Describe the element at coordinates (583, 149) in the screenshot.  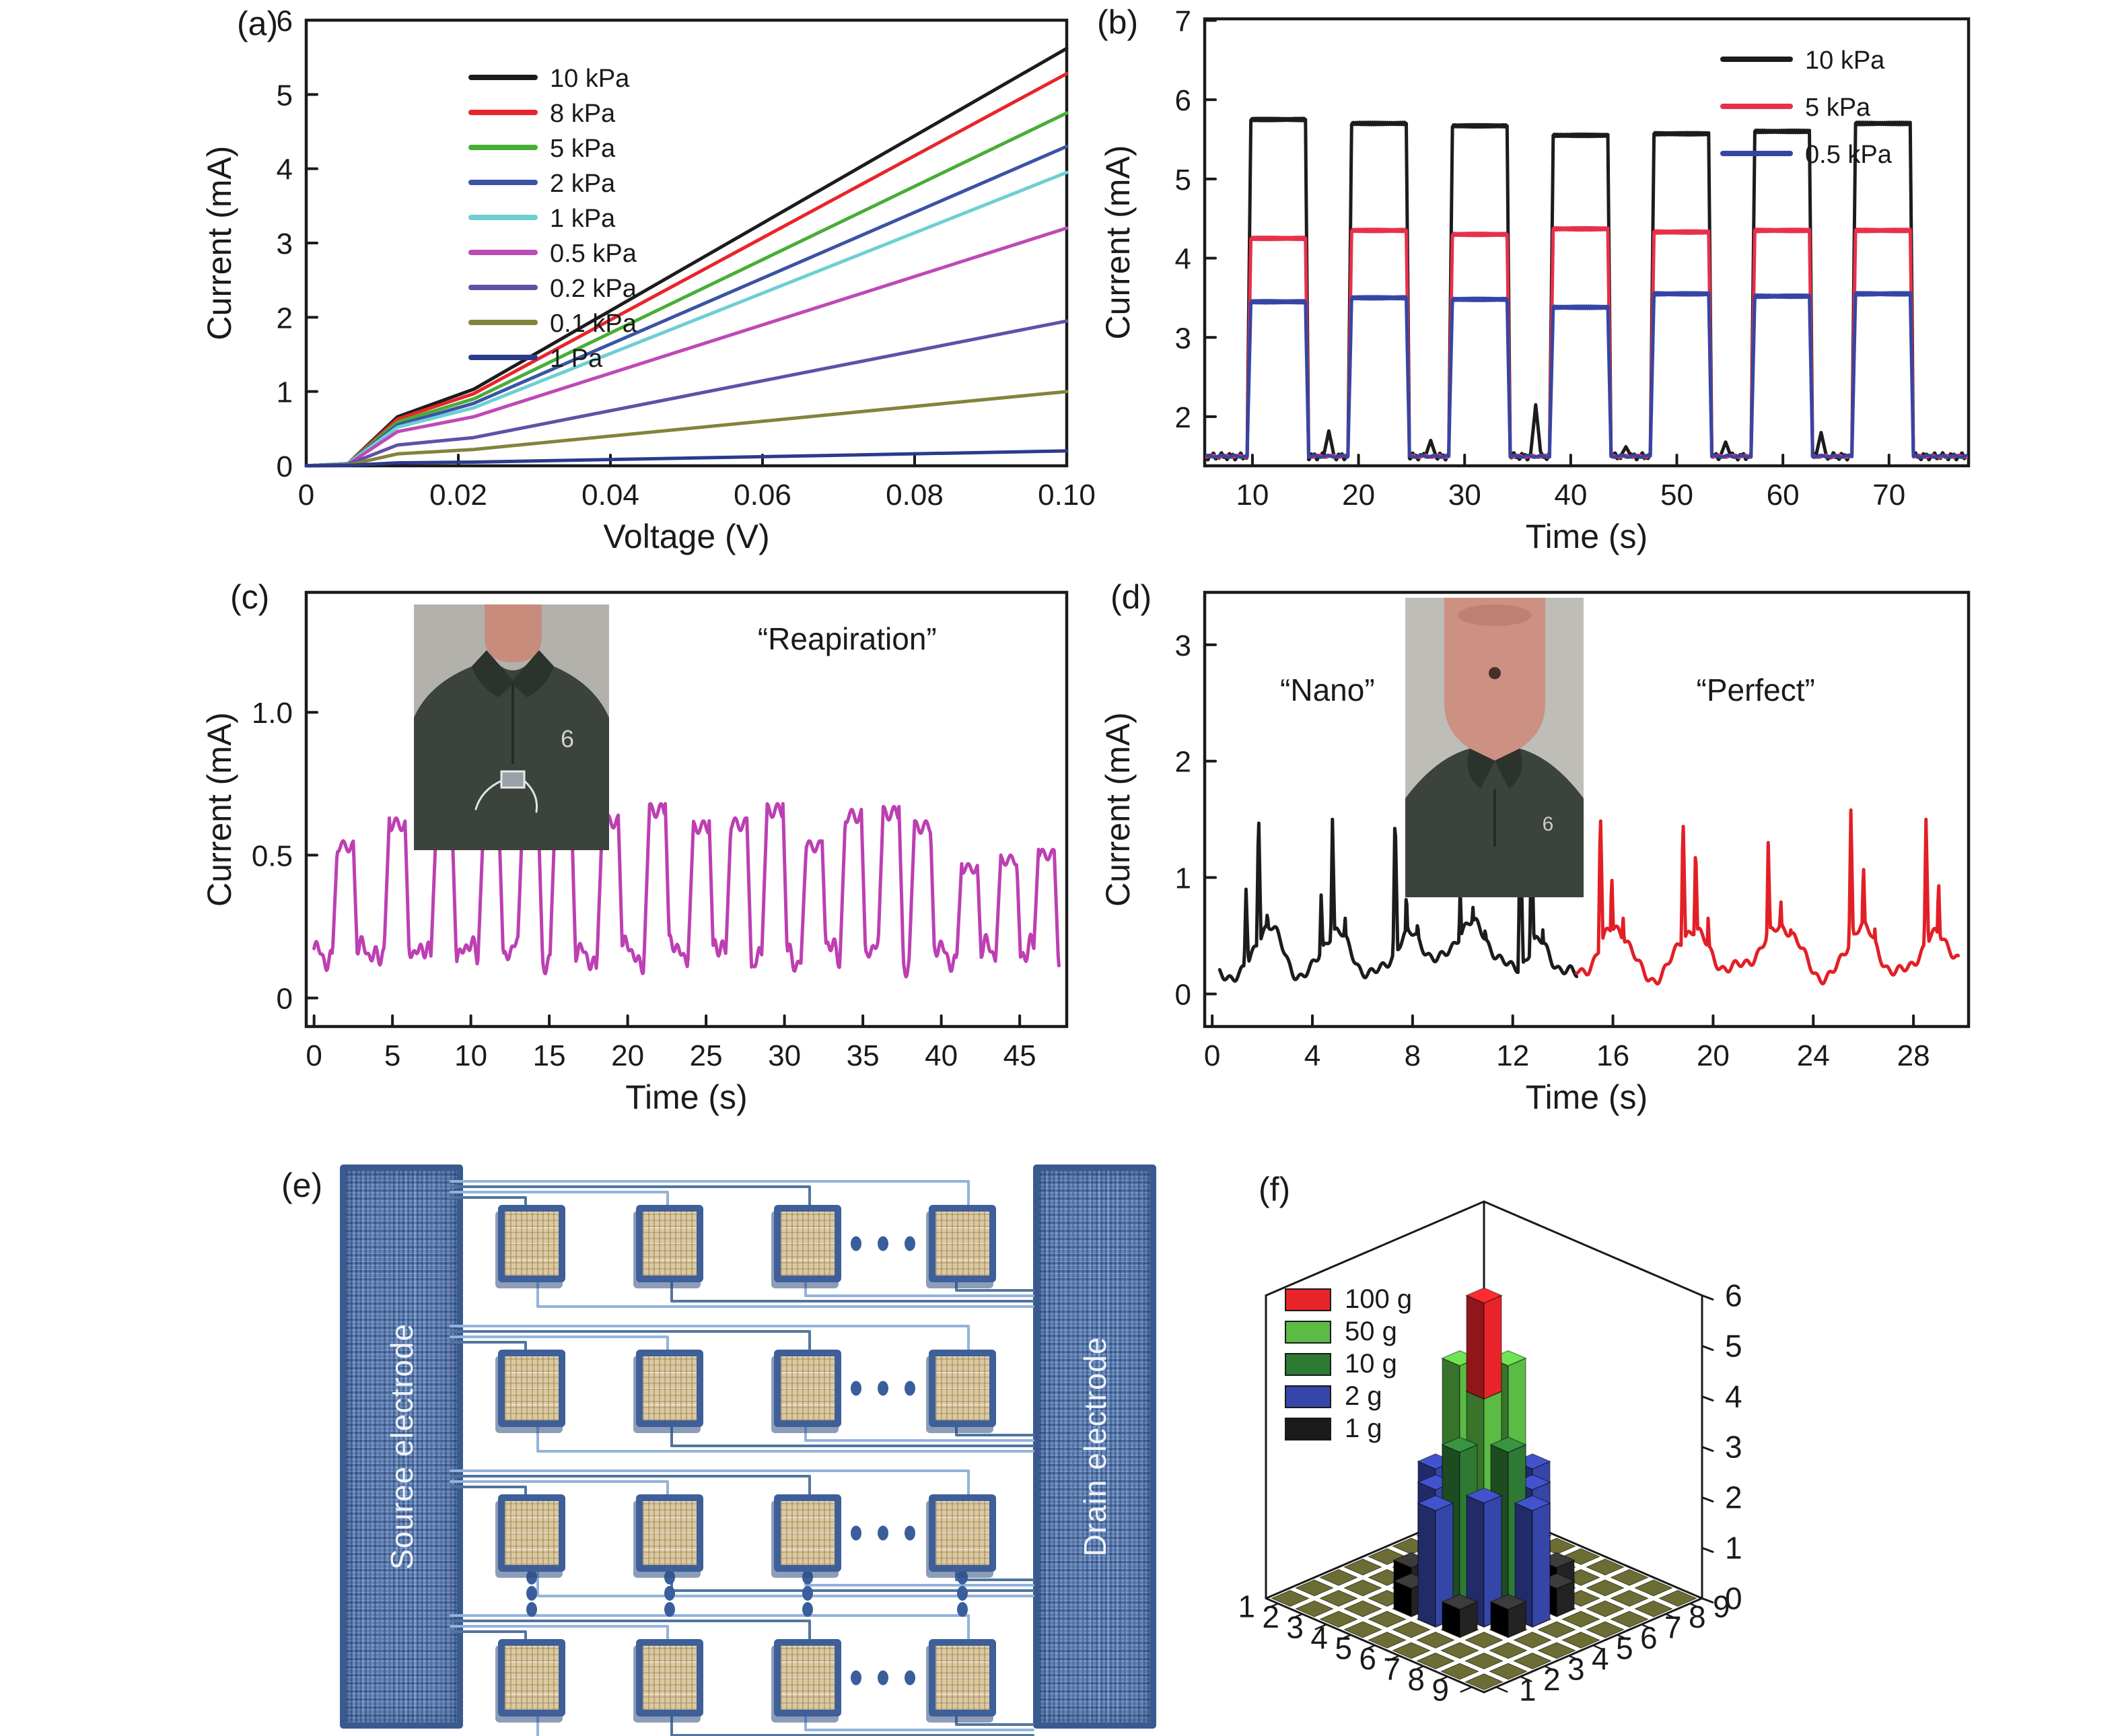
I see `legend-label: 5 kPa` at that location.